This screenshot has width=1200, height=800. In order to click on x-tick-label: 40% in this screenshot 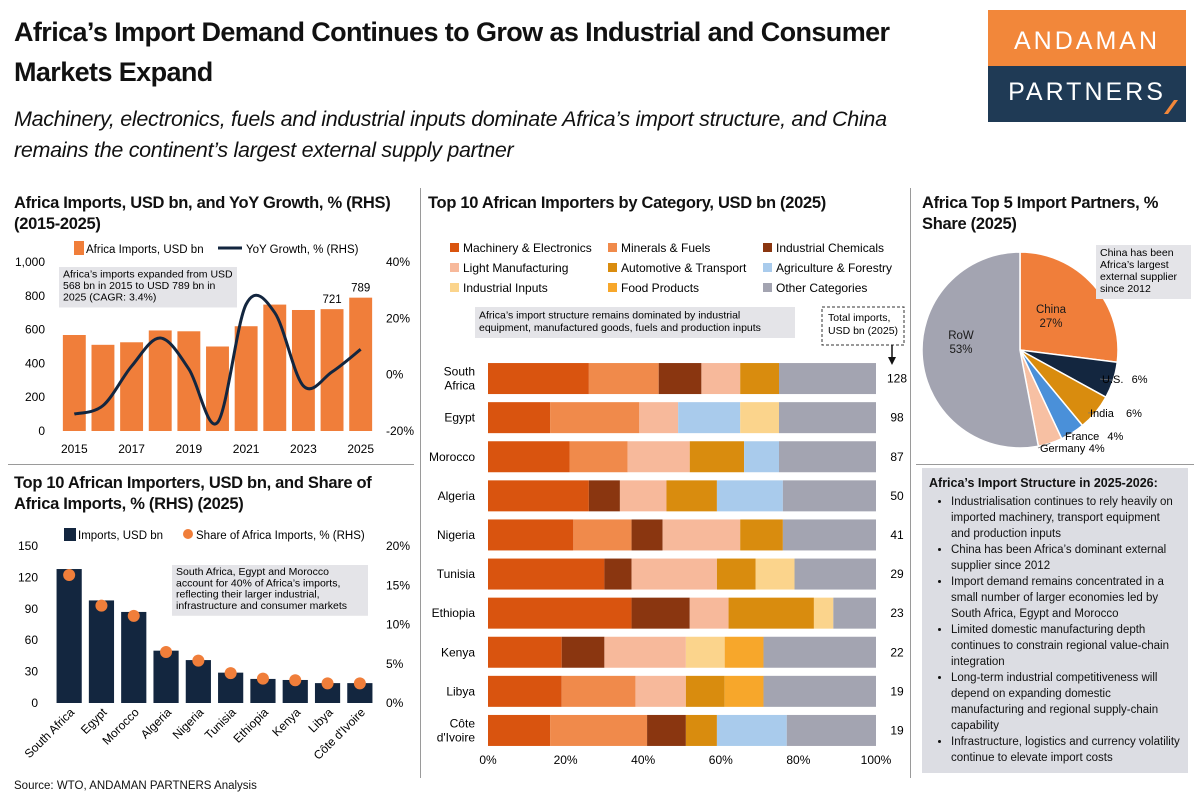, I will do `click(643, 760)`.